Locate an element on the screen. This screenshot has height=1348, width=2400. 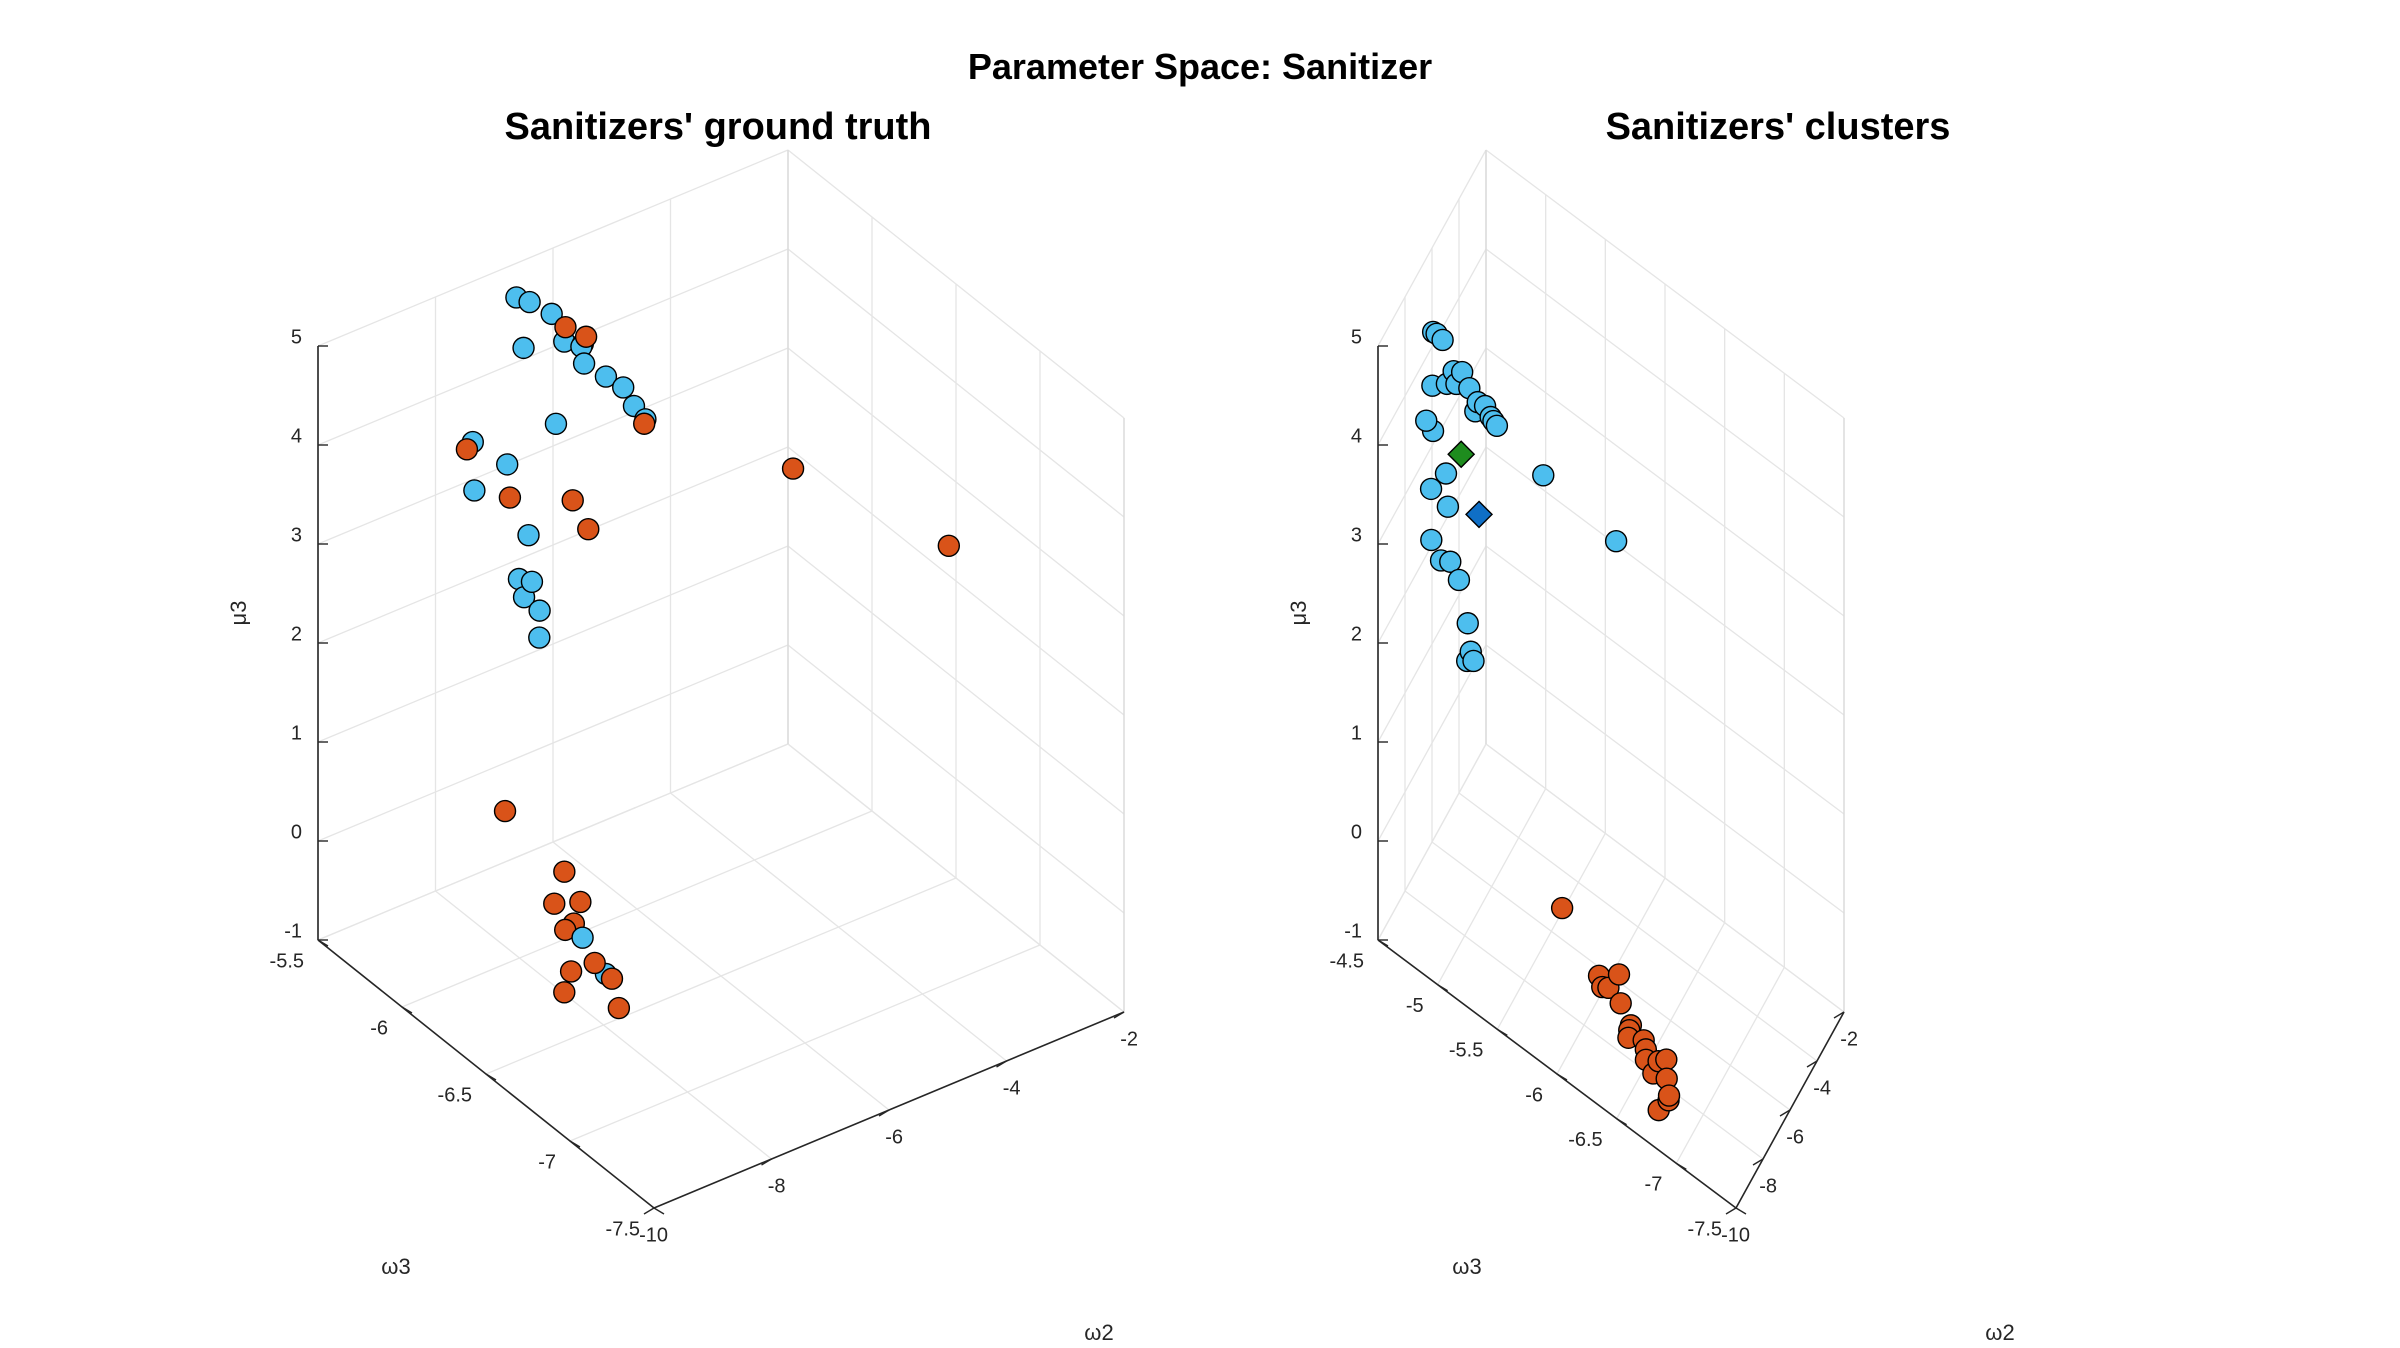
data-points is located at coordinates (708, 653).